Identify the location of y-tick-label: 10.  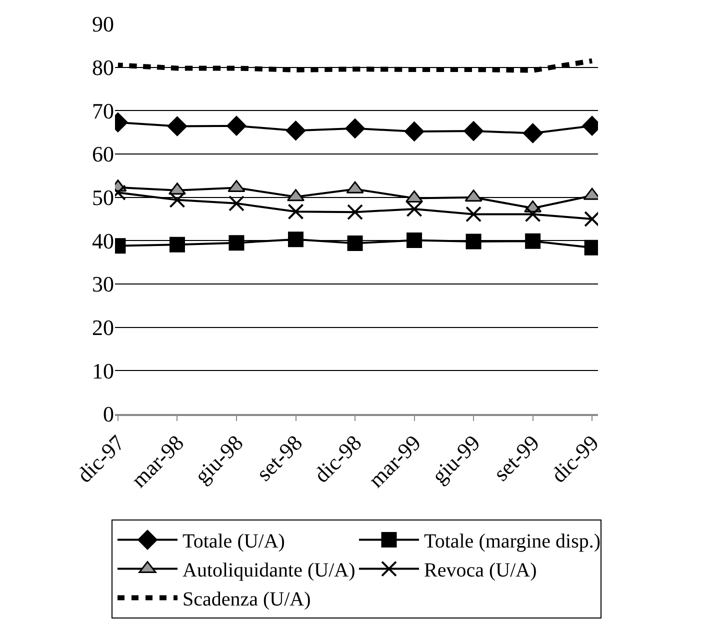
(103, 371).